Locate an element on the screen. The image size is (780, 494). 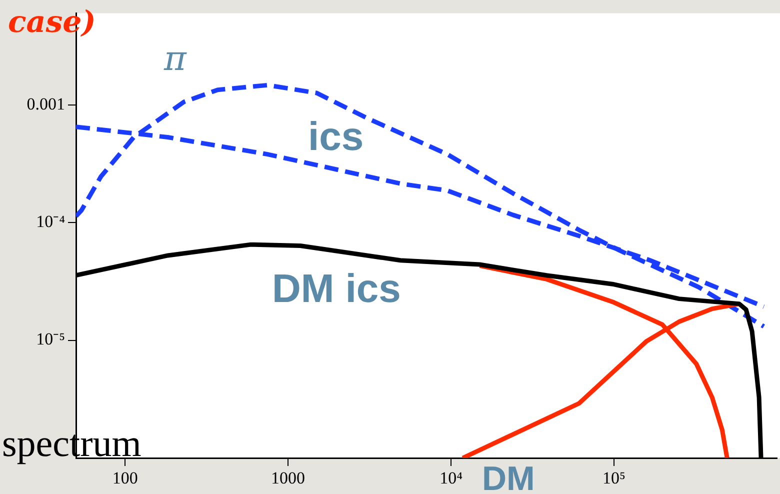
series-label: DM ics is located at coordinates (336, 289).